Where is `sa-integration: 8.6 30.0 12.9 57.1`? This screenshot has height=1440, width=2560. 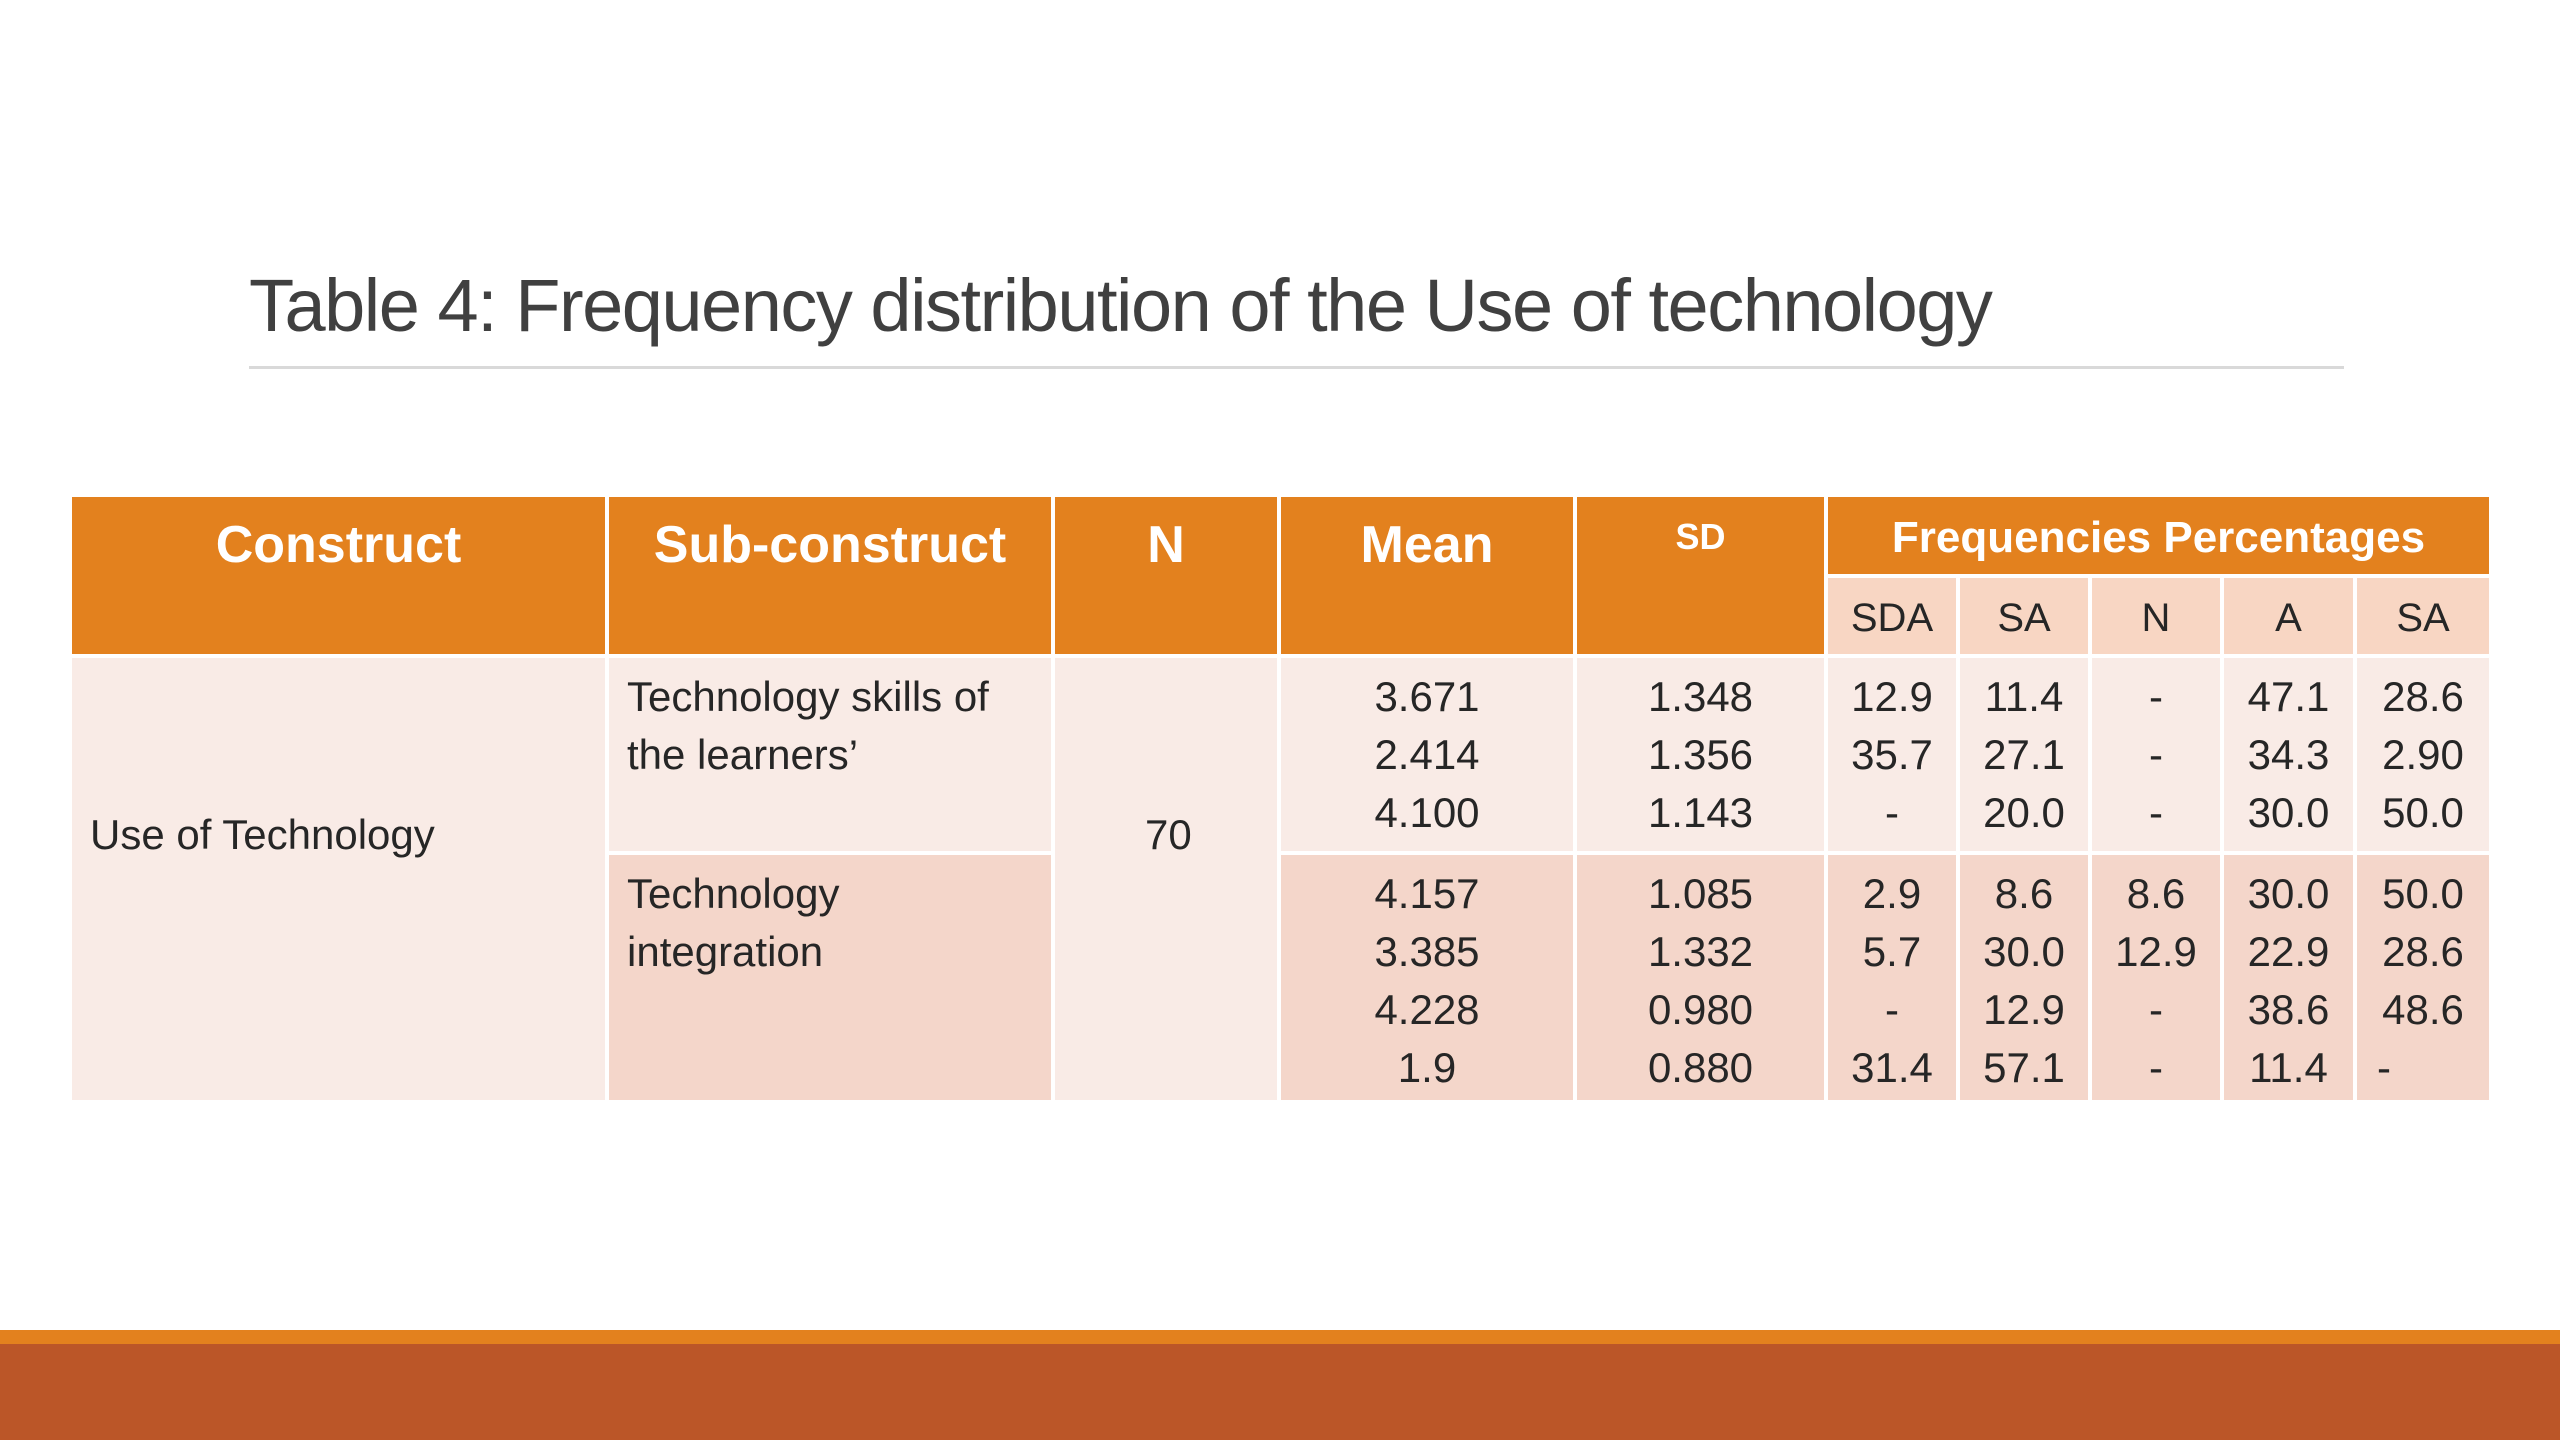
sa-integration: 8.6 30.0 12.9 57.1 is located at coordinates (2024, 977).